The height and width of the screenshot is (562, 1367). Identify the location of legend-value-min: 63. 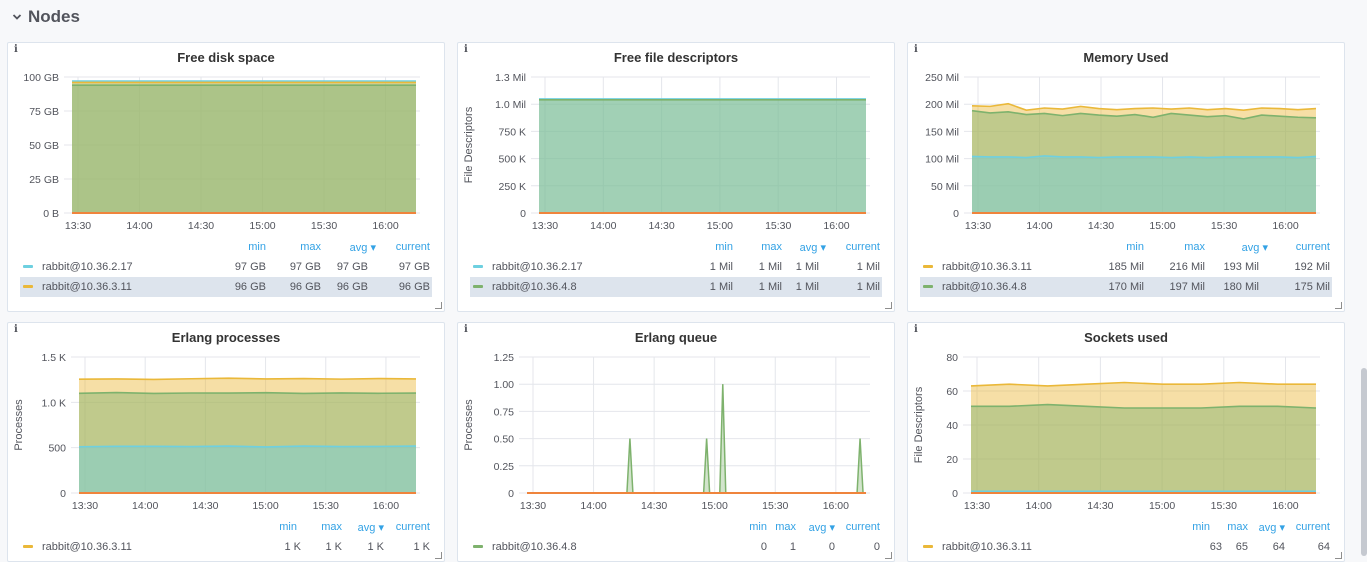
(1215, 547).